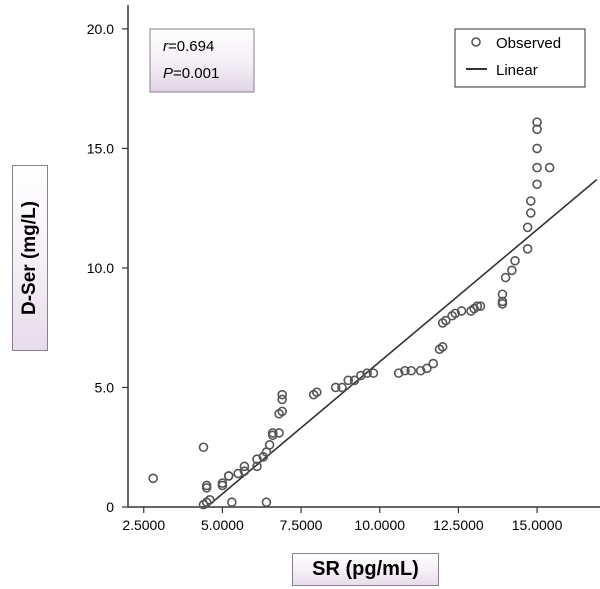  Describe the element at coordinates (520, 58) in the screenshot. I see `legend: Observed Linear` at that location.